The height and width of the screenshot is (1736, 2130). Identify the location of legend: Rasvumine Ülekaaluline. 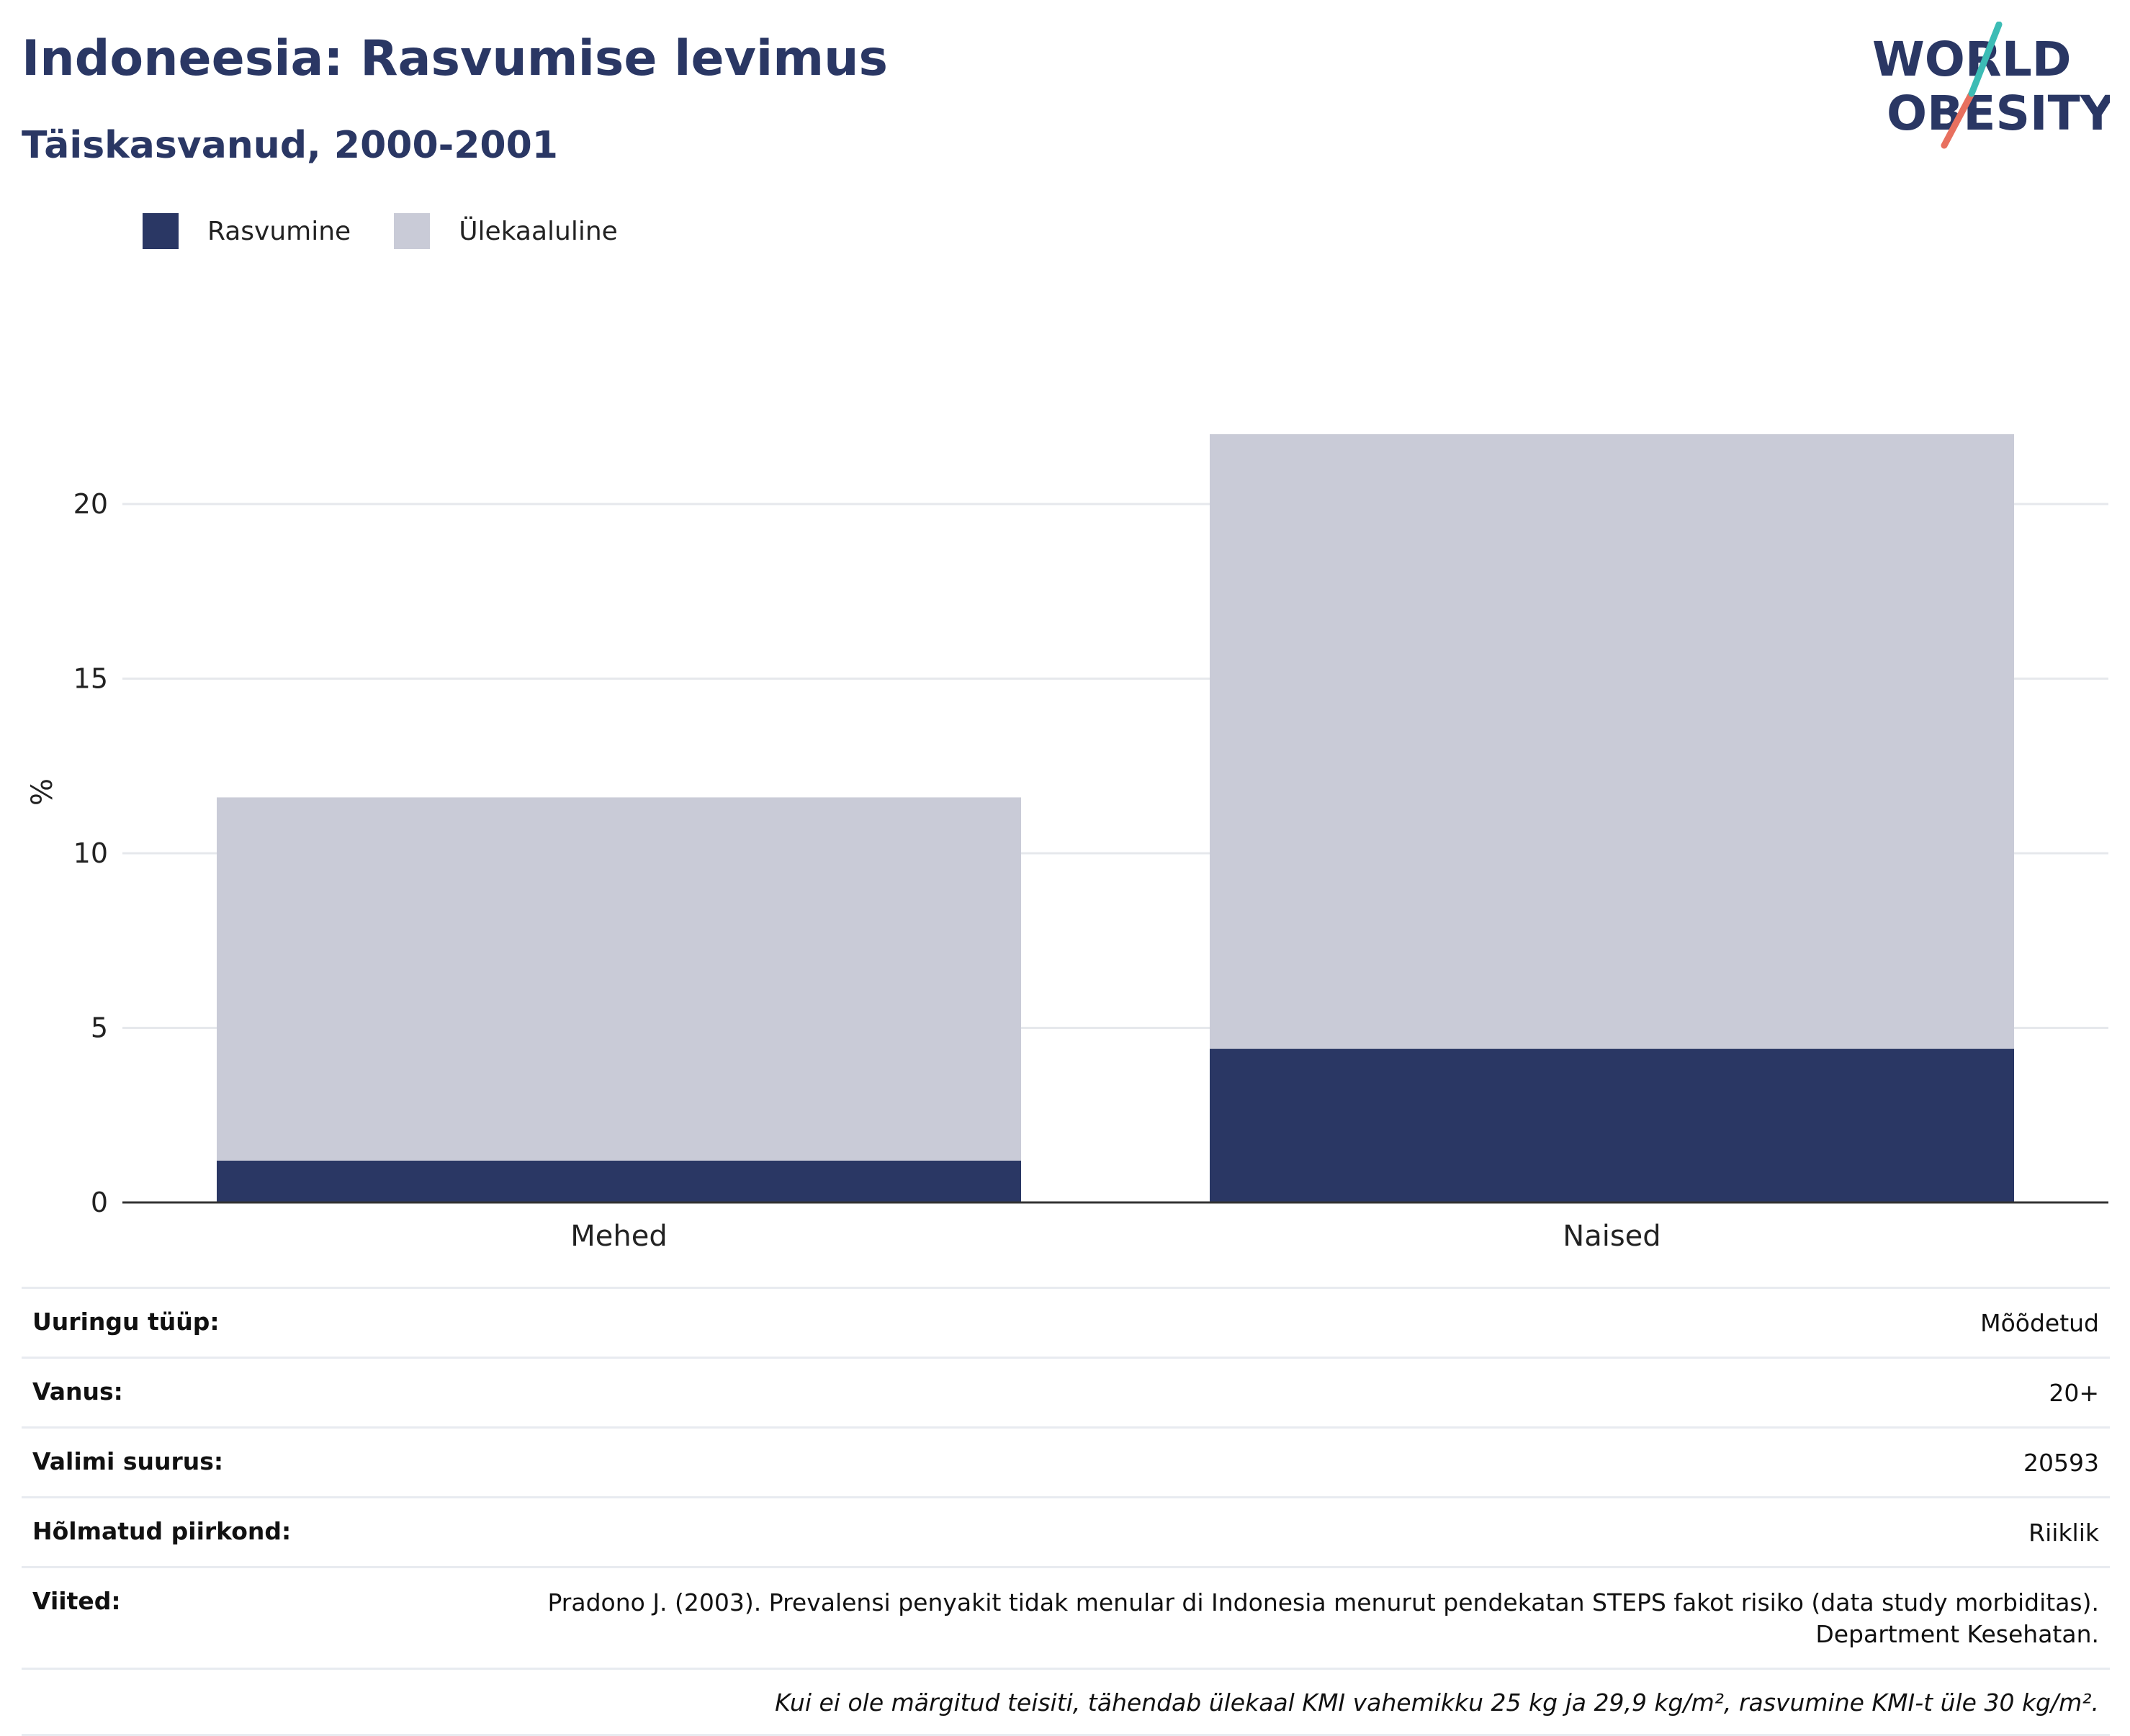
(402, 231).